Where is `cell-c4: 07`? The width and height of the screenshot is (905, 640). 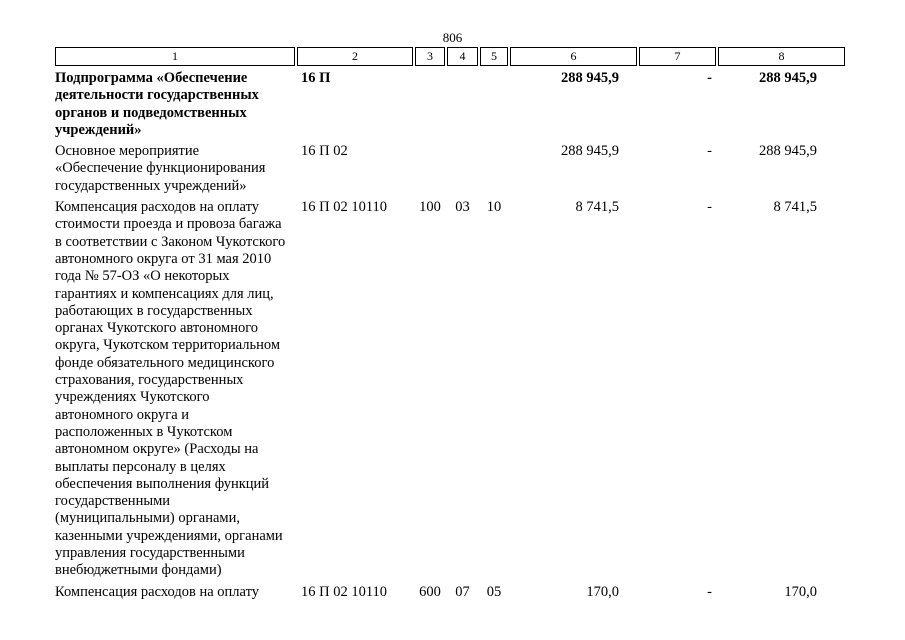 cell-c4: 07 is located at coordinates (462, 591).